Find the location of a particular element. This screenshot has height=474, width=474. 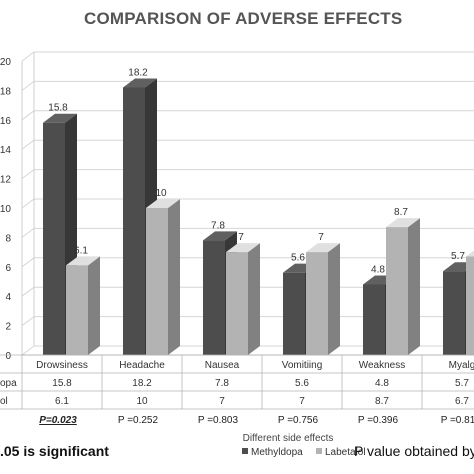

category-label: Headache is located at coordinates (142, 365).